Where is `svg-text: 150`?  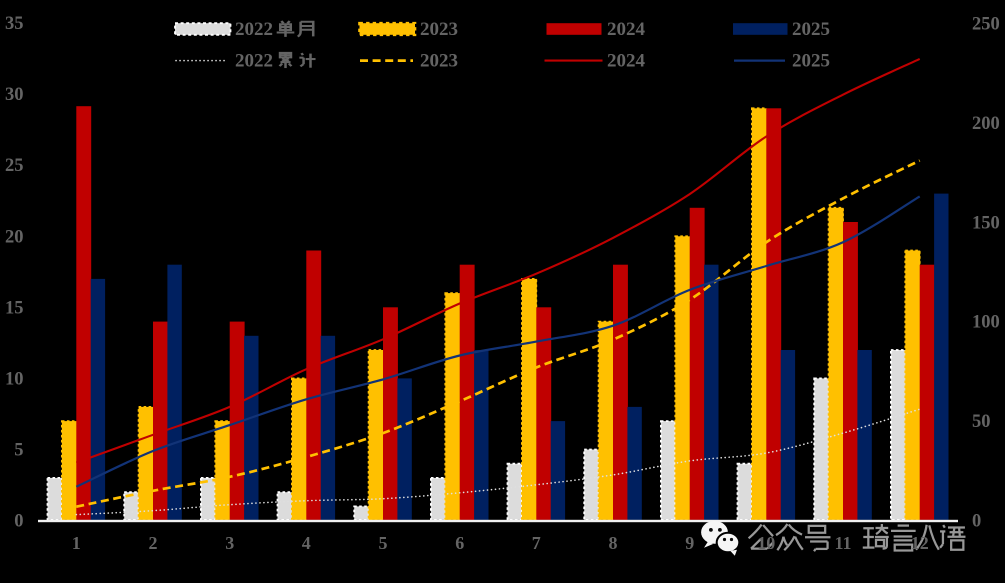 svg-text: 150 is located at coordinates (986, 223).